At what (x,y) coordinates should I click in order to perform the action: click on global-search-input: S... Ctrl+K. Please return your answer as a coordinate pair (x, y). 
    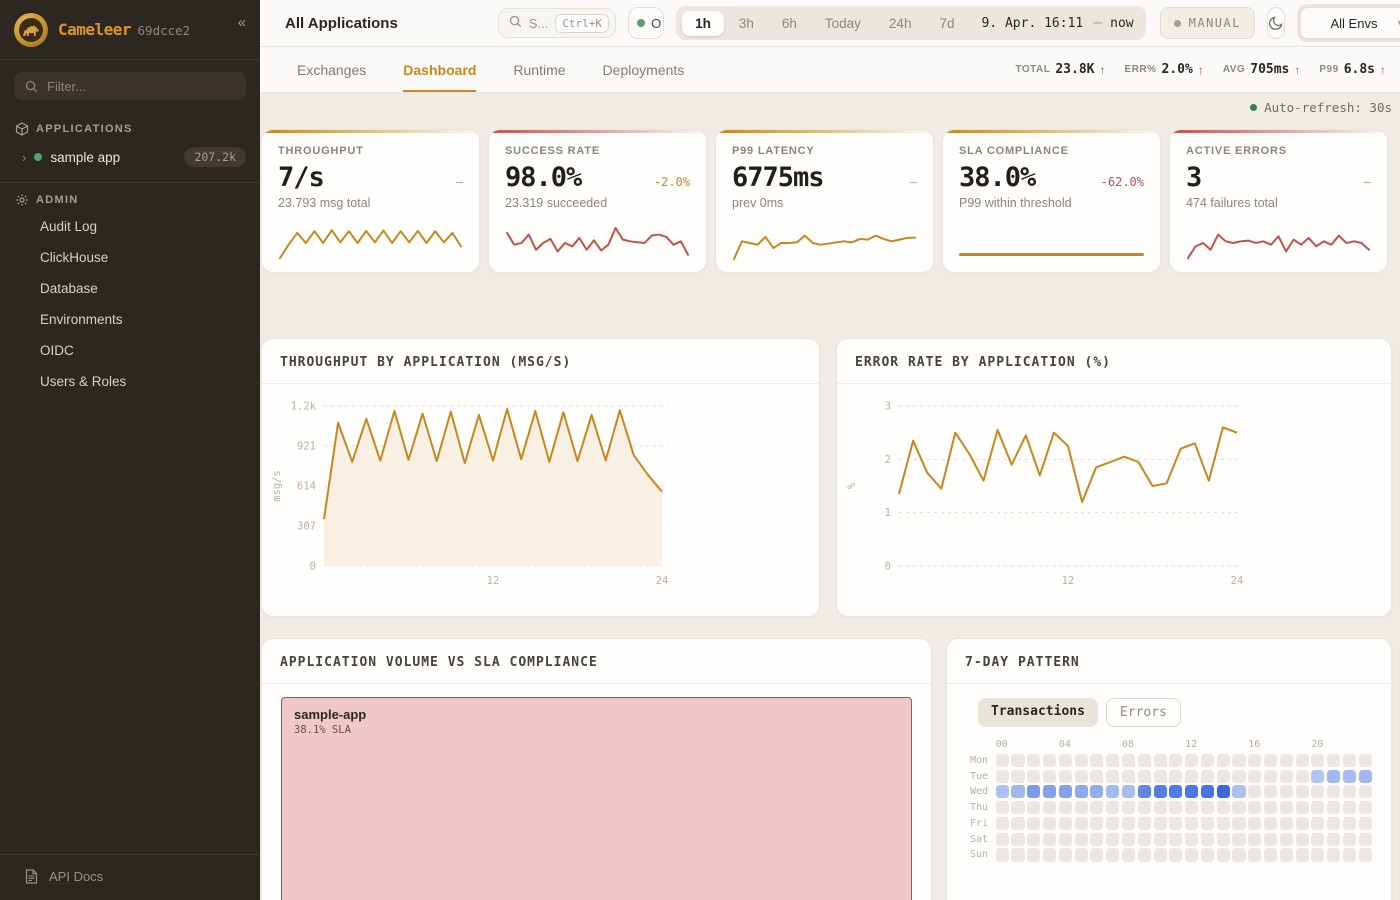
    Looking at the image, I should click on (557, 23).